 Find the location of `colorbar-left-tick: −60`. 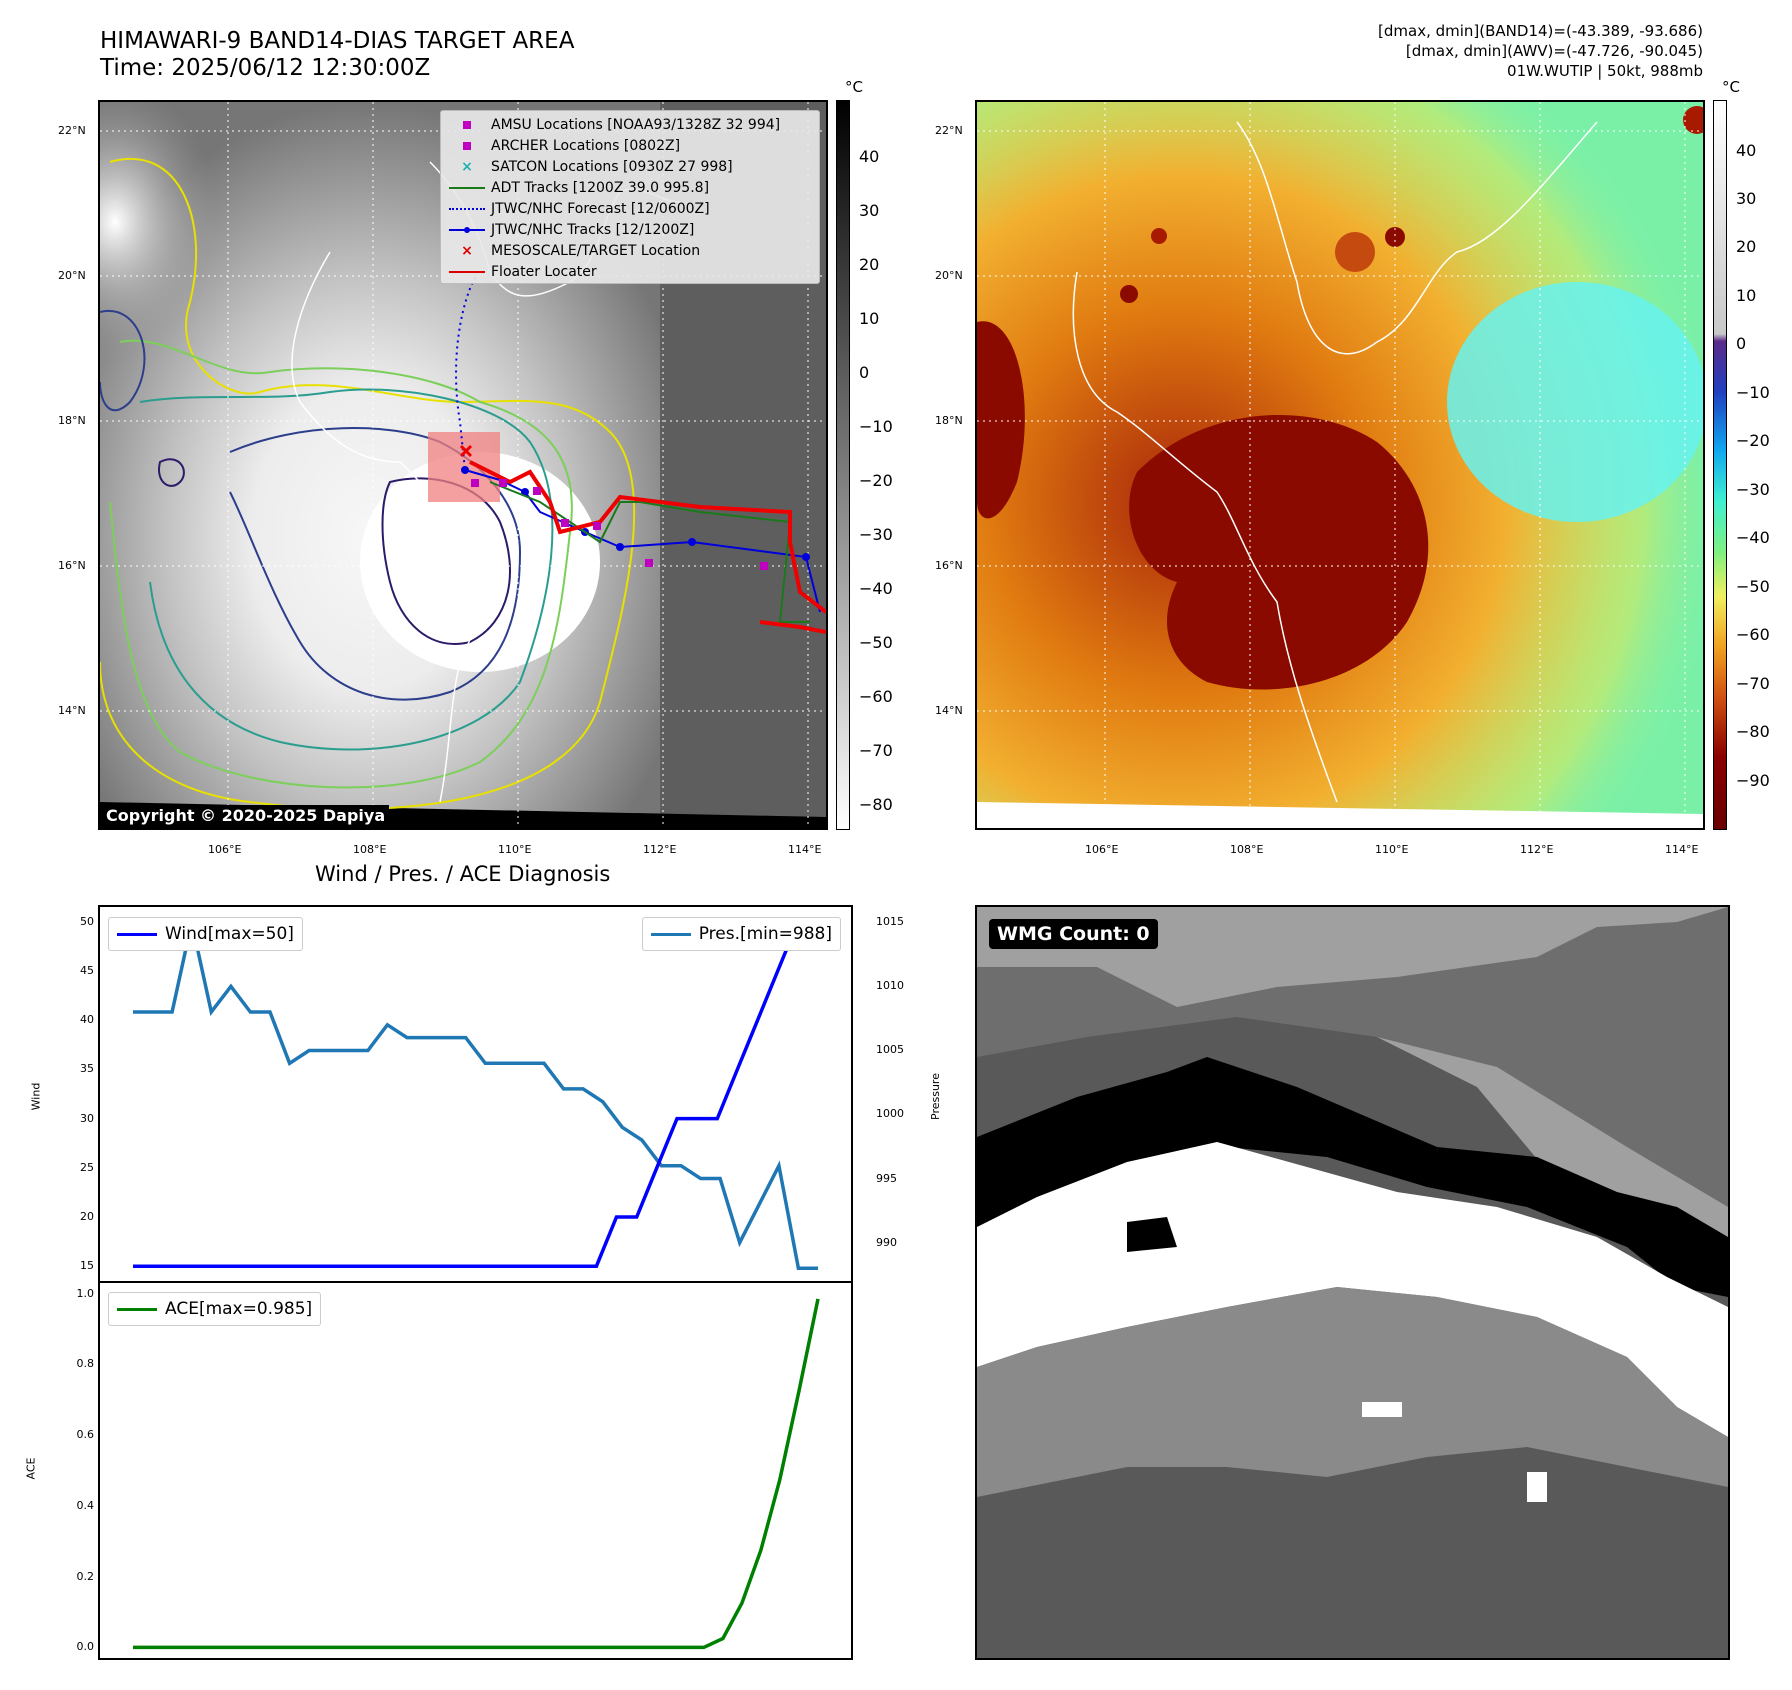

colorbar-left-tick: −60 is located at coordinates (876, 696).